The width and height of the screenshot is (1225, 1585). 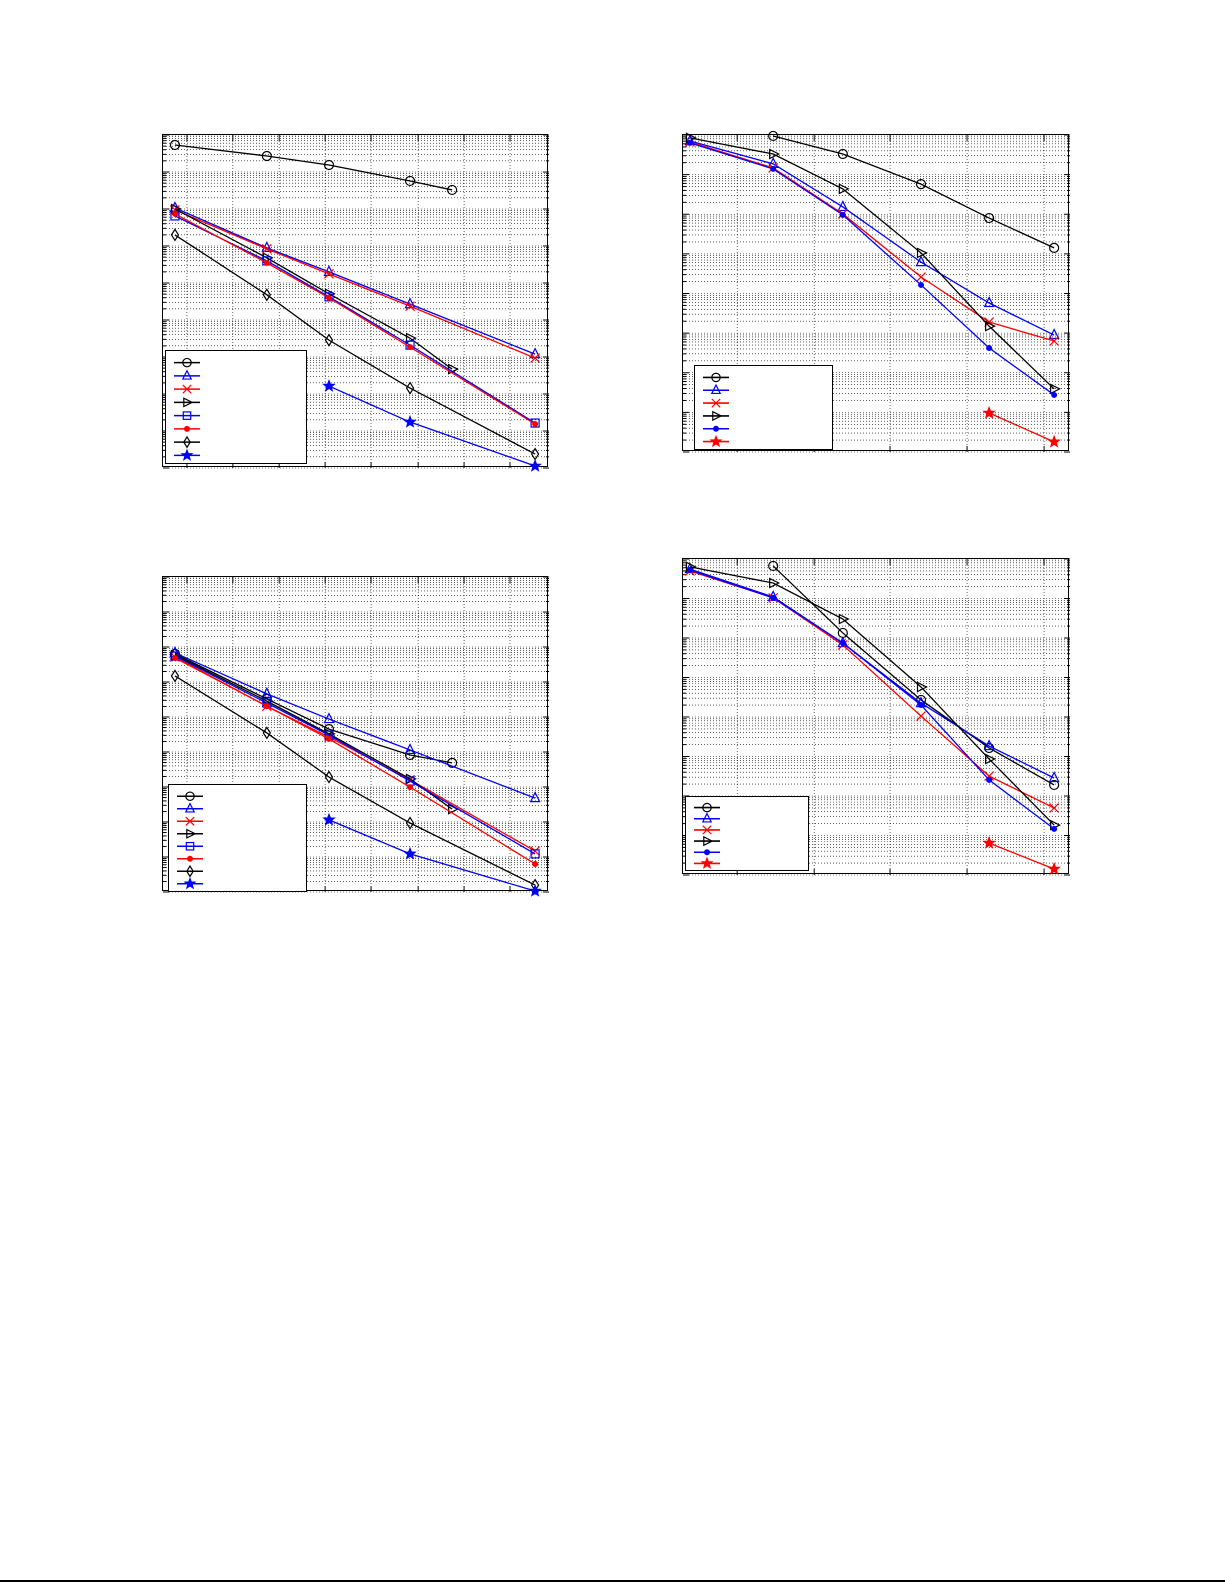 I want to click on plot-top-right, so click(x=876, y=291).